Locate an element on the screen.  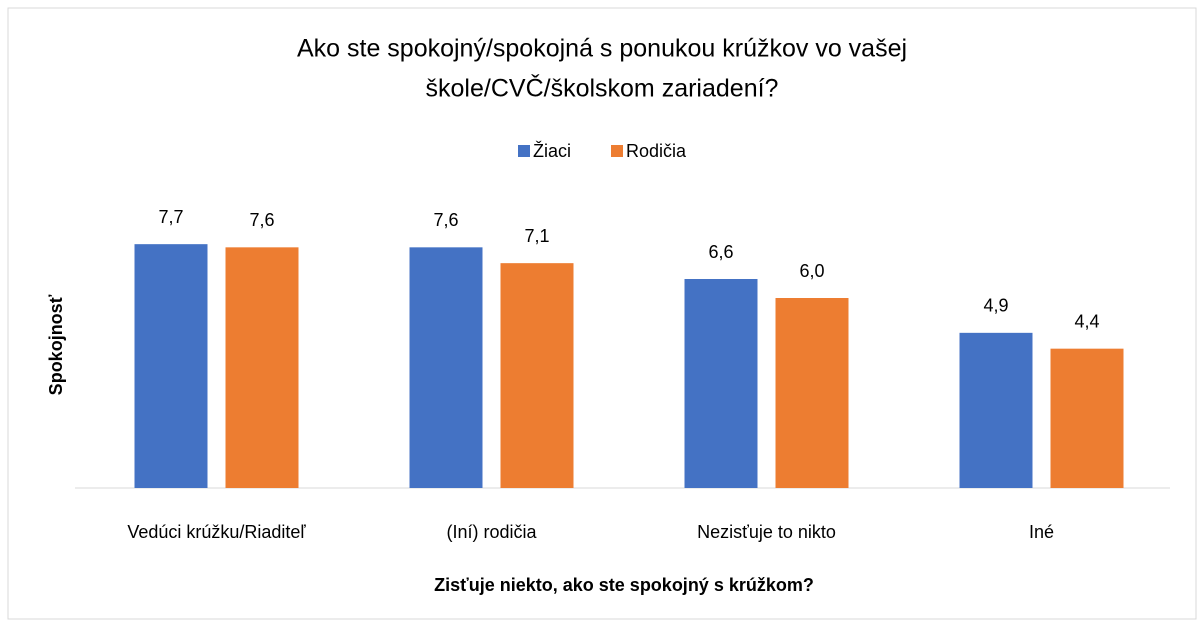
data-label: 7,1 is located at coordinates (536, 236).